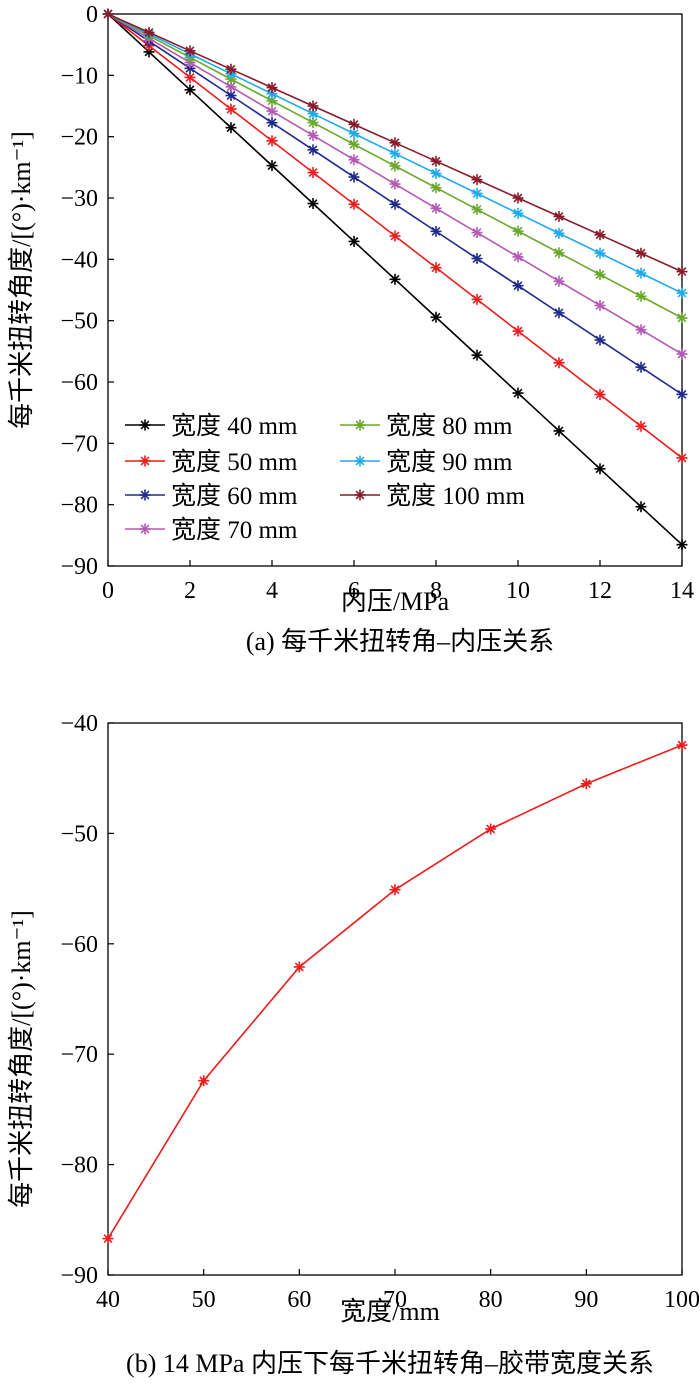 The width and height of the screenshot is (700, 1398). I want to click on legend-label: 宽度 70 mm, so click(234, 530).